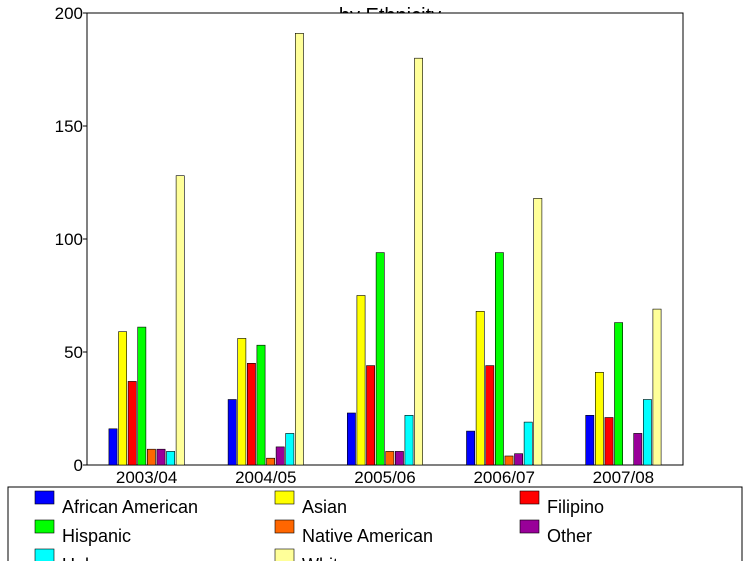 The height and width of the screenshot is (561, 751). What do you see at coordinates (284, 497) in the screenshot?
I see `legend-swatch-asian` at bounding box center [284, 497].